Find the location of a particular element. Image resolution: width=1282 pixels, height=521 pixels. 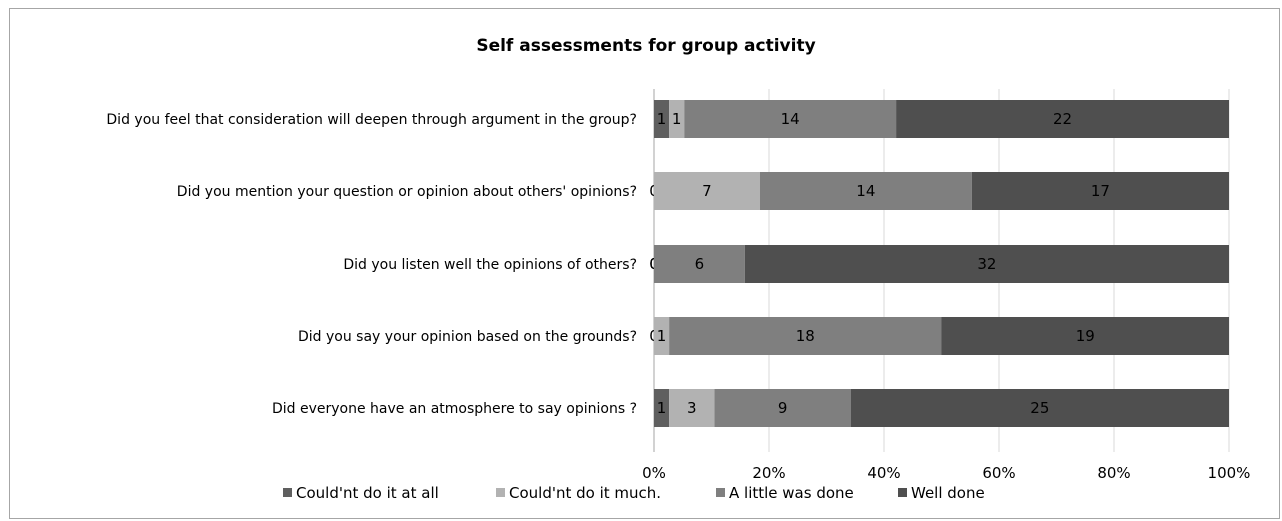

legend-item: A little was done is located at coordinates (785, 493).